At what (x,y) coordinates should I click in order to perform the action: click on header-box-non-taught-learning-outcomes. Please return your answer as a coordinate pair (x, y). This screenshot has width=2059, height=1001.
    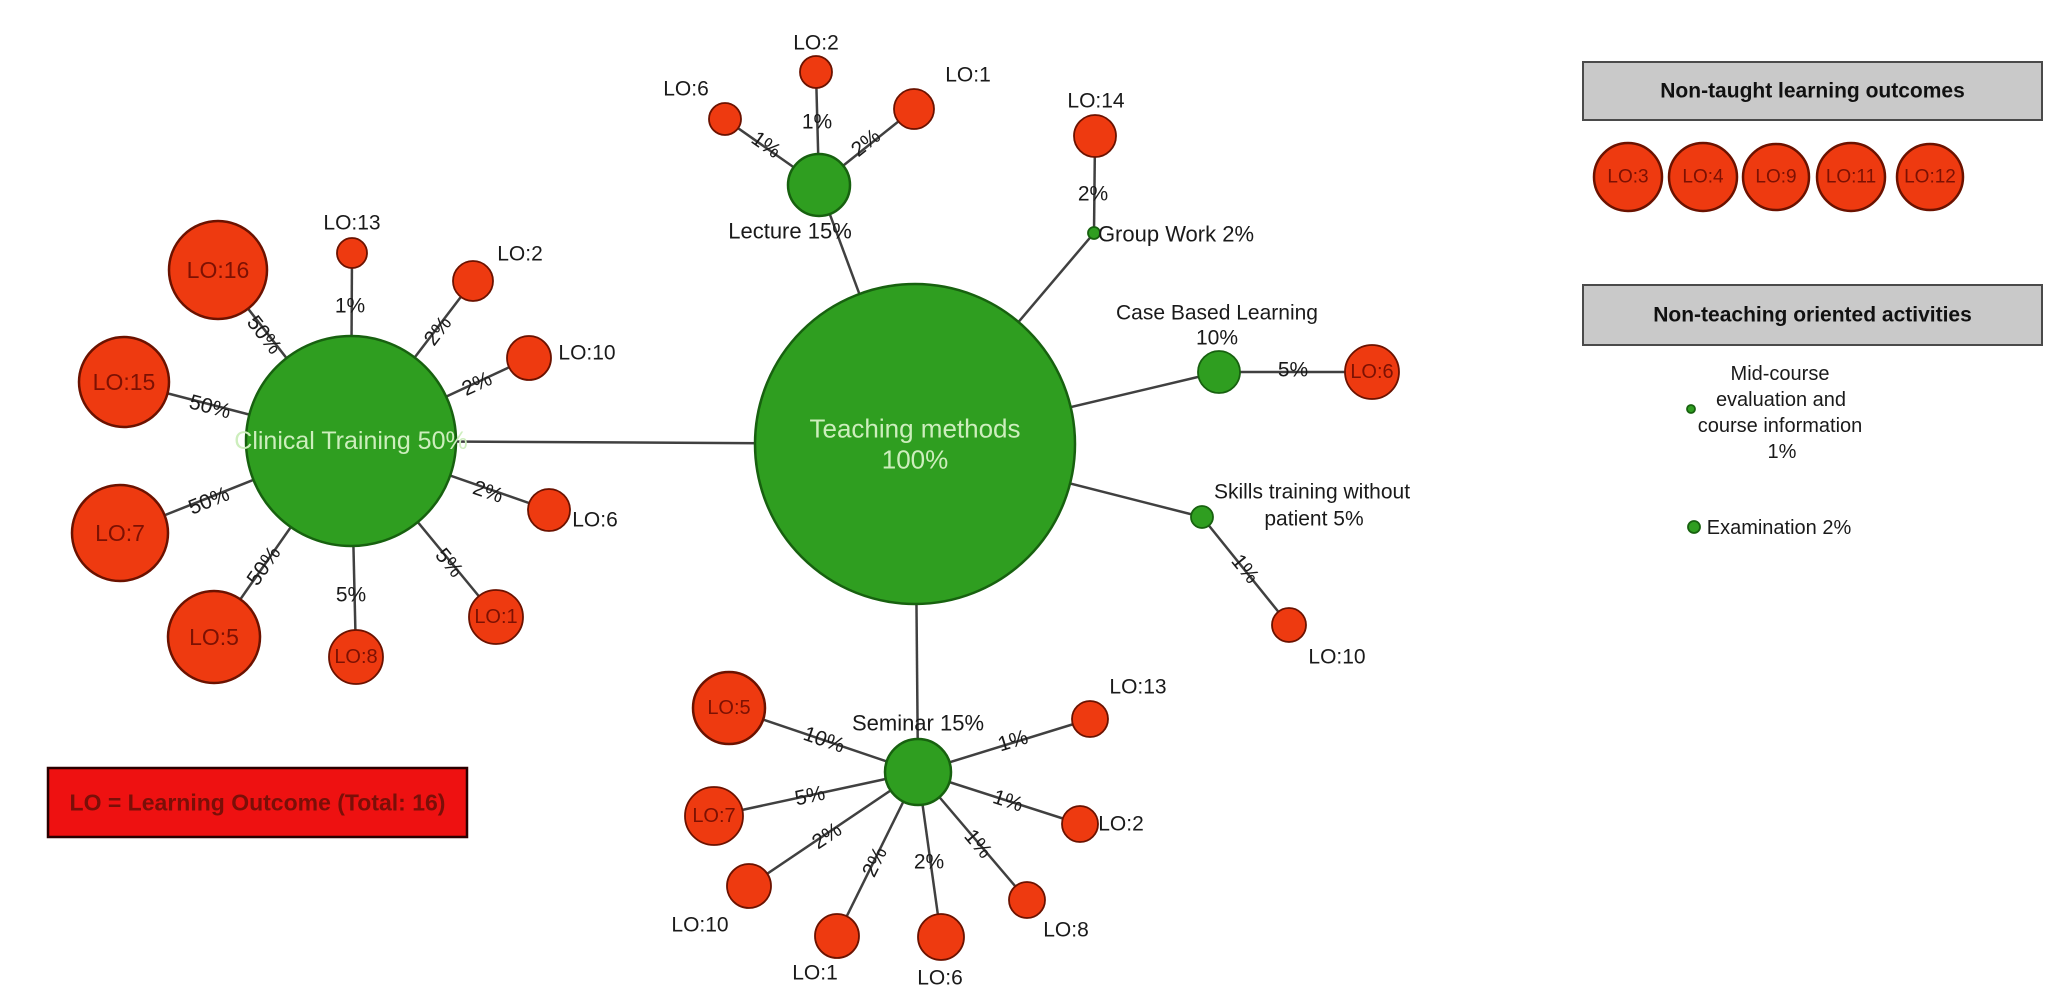
    Looking at the image, I should click on (1812, 91).